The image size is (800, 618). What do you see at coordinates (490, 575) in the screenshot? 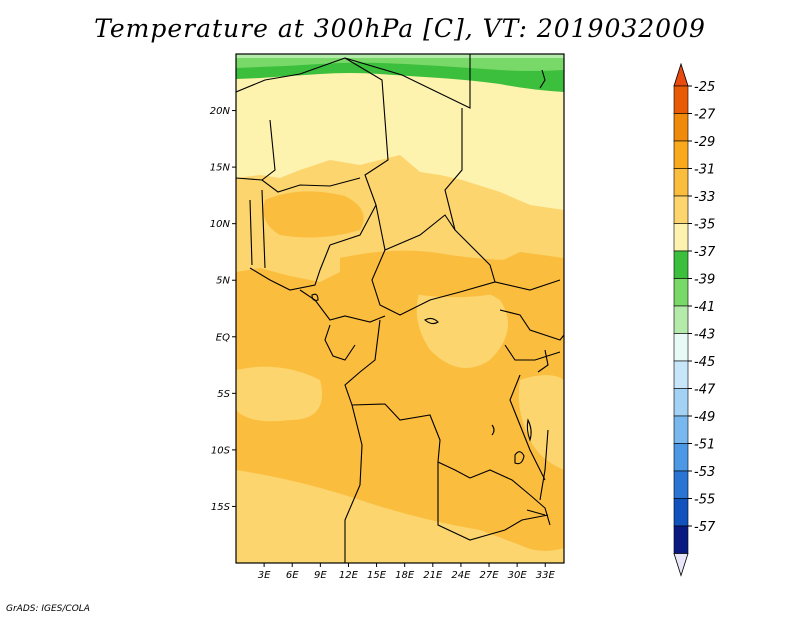
I see `lon-tick-label: 27E` at bounding box center [490, 575].